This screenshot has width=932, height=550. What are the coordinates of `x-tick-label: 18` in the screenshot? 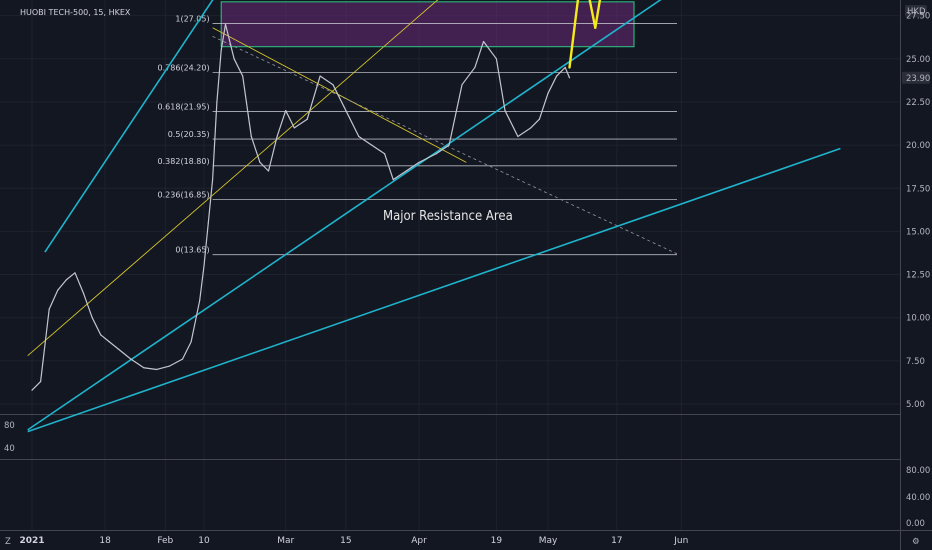 It's located at (105, 541).